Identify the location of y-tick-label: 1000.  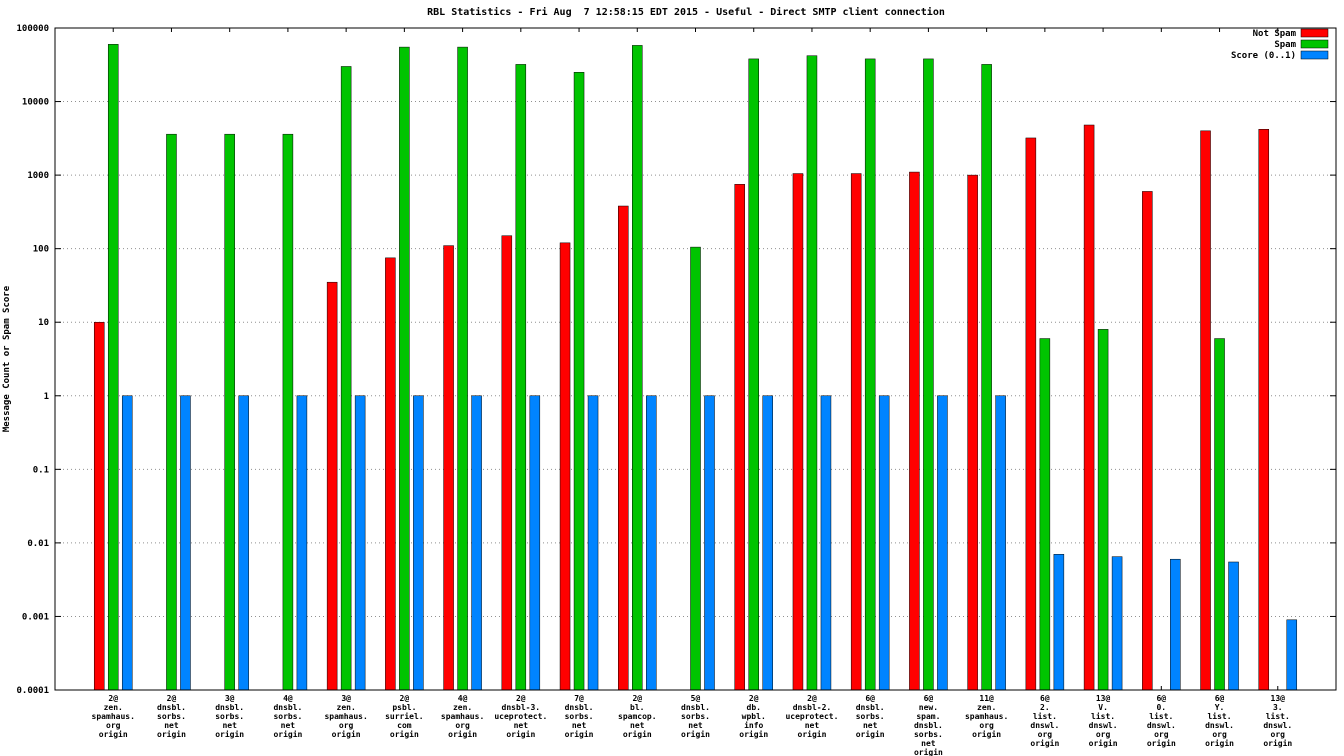
(38, 176).